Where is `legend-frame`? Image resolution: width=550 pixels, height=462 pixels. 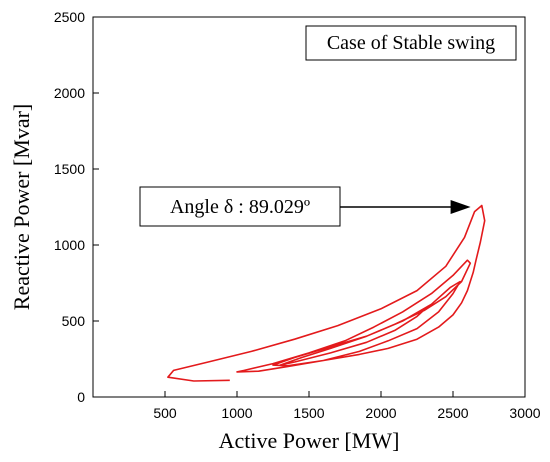
legend-frame is located at coordinates (411, 43).